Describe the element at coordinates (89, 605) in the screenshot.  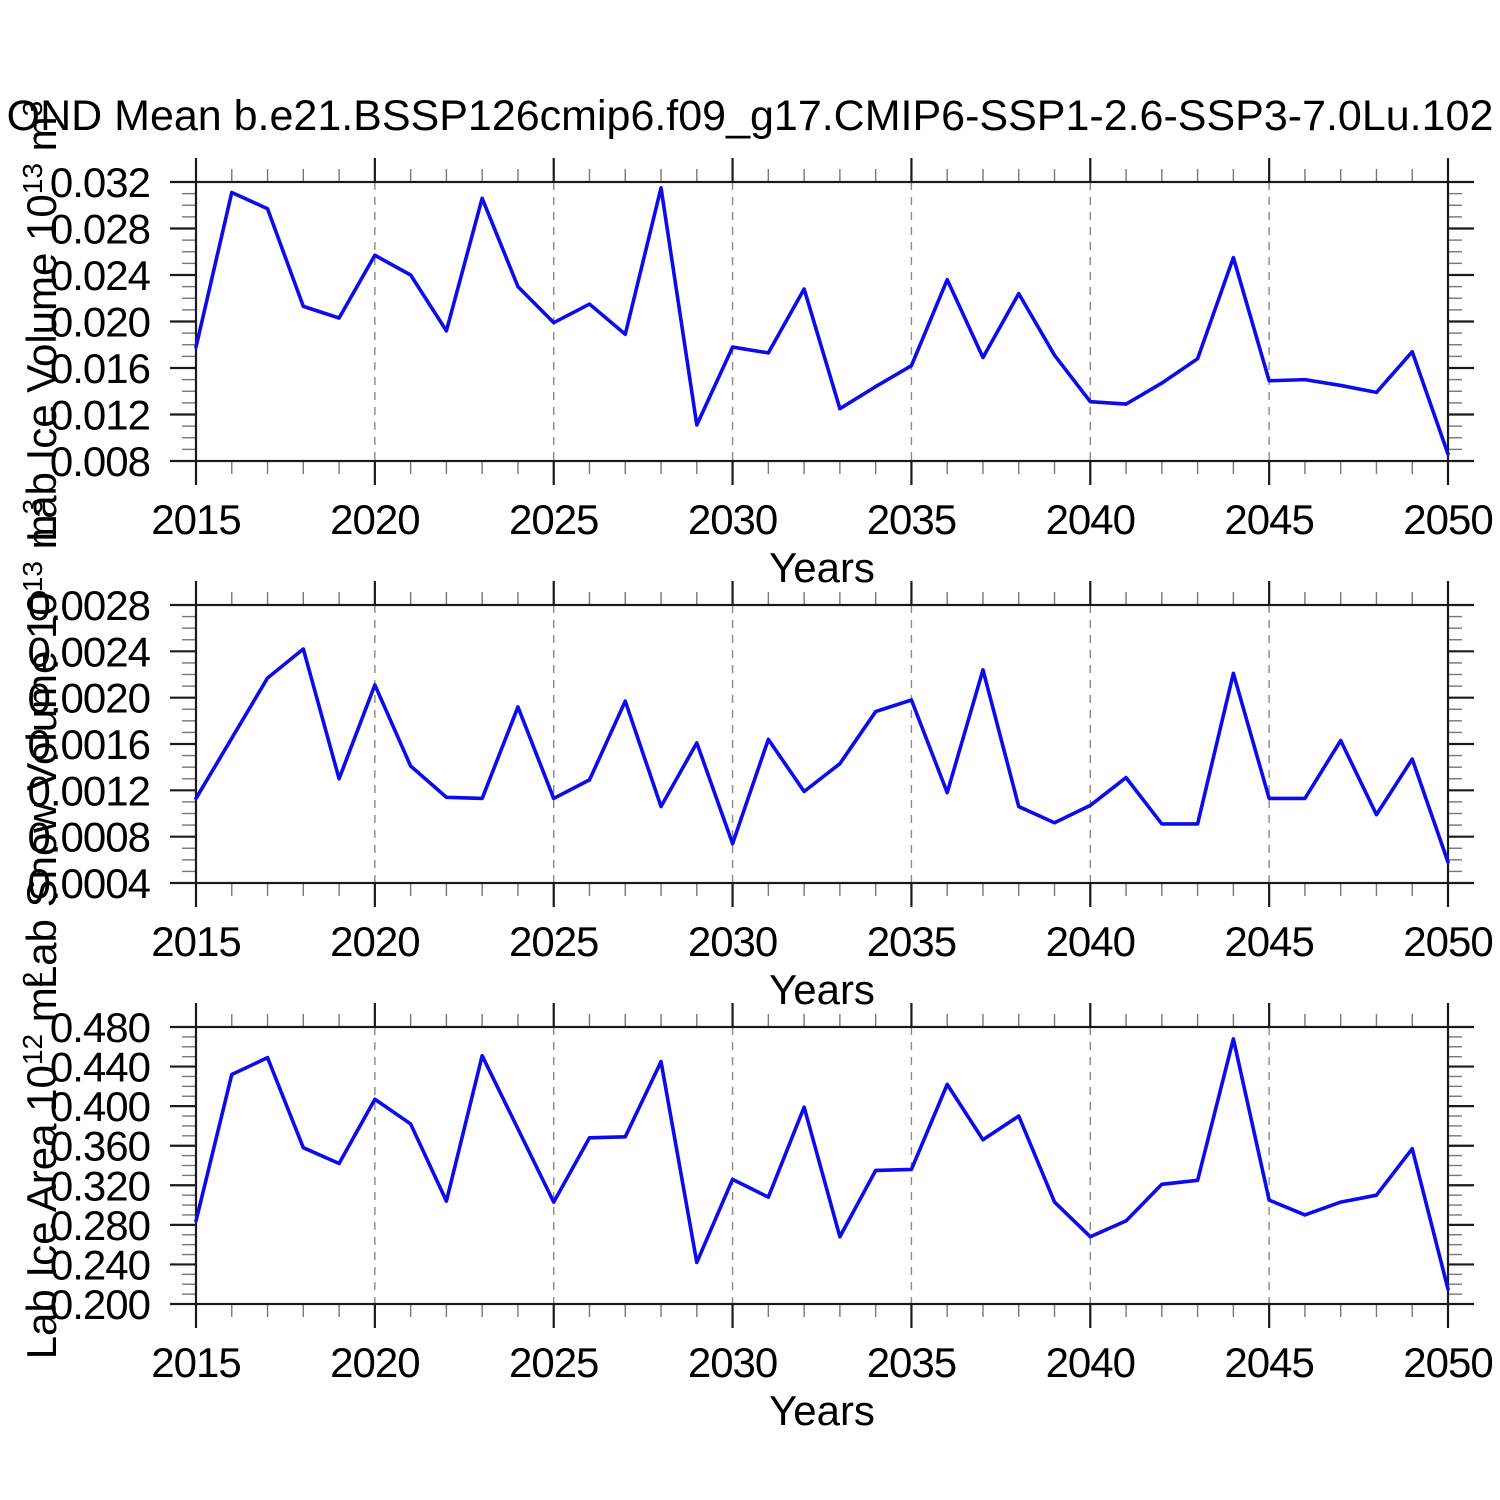
I see `y-tick-label: 0.0028` at that location.